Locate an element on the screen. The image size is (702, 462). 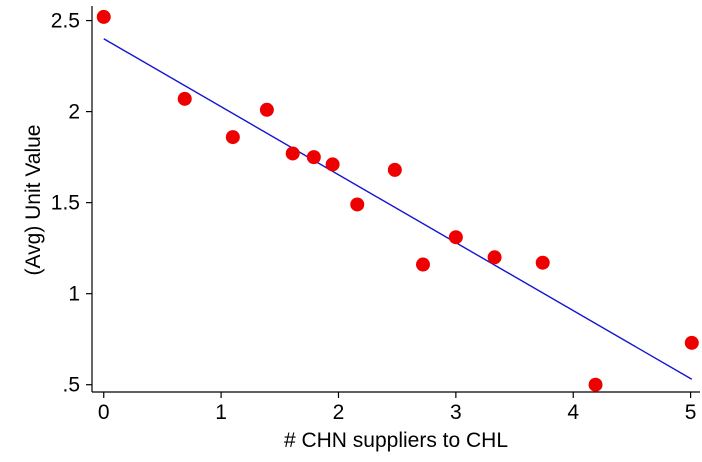
x-tick-label: 1 is located at coordinates (221, 412).